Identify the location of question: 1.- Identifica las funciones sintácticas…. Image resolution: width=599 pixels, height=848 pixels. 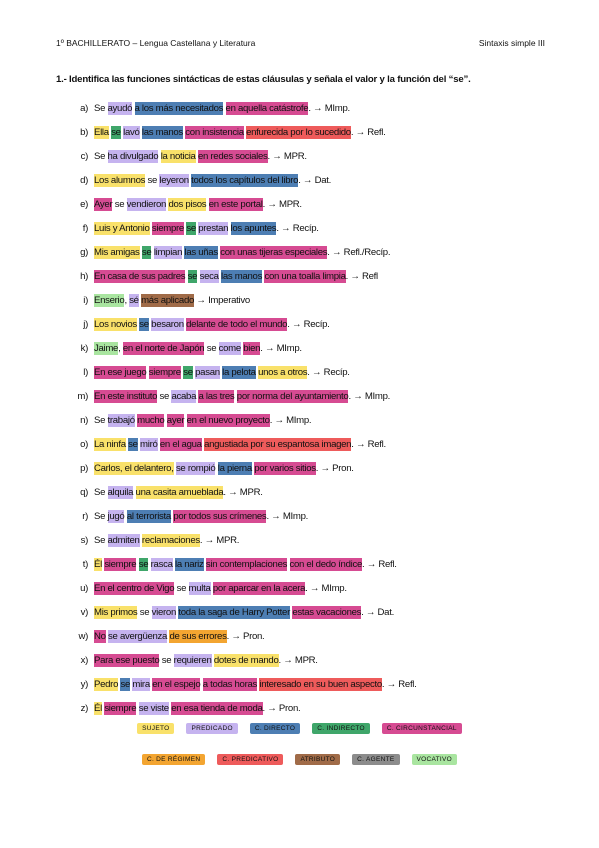
(263, 79).